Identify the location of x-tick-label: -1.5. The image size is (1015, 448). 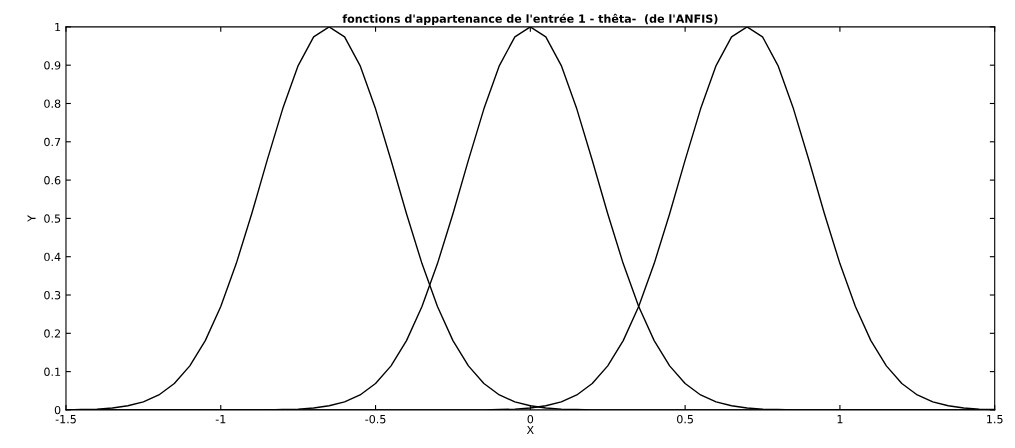
(65, 419).